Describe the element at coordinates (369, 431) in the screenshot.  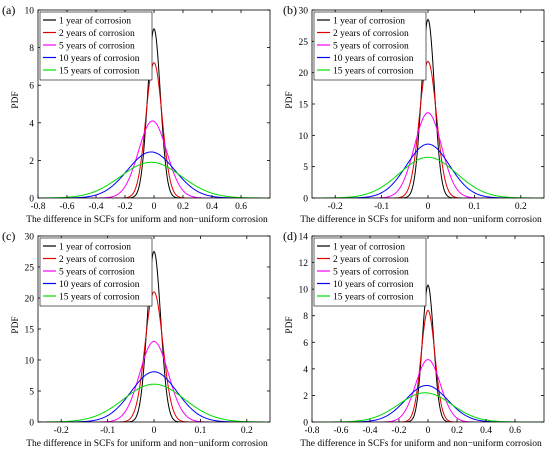
I see `x-tick-label: -0.4` at that location.